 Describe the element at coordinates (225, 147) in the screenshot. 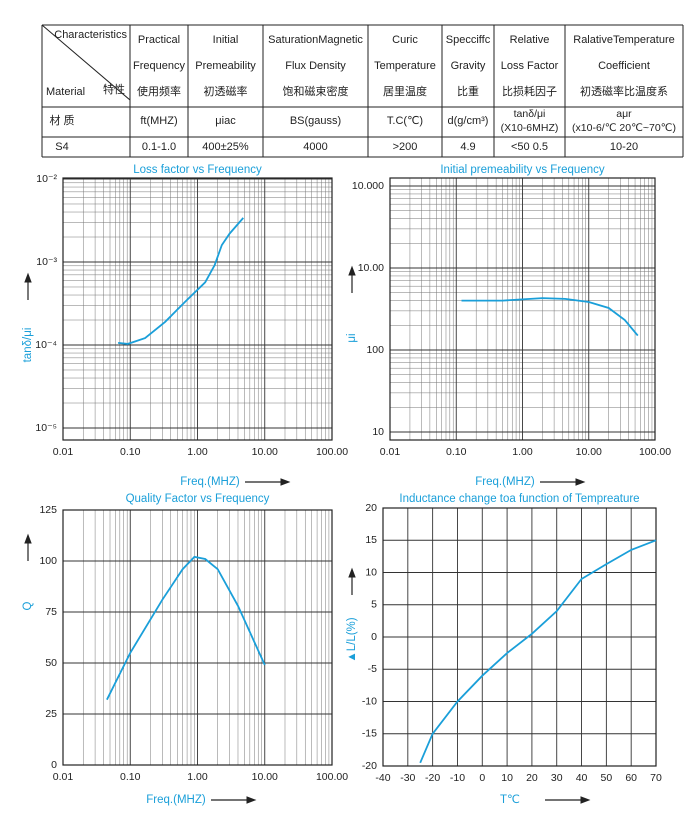

I see `table-cell: 400±25%` at that location.